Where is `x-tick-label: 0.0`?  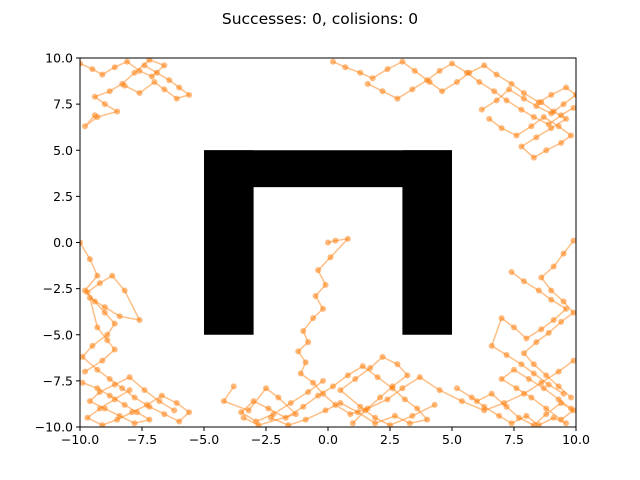 x-tick-label: 0.0 is located at coordinates (328, 439).